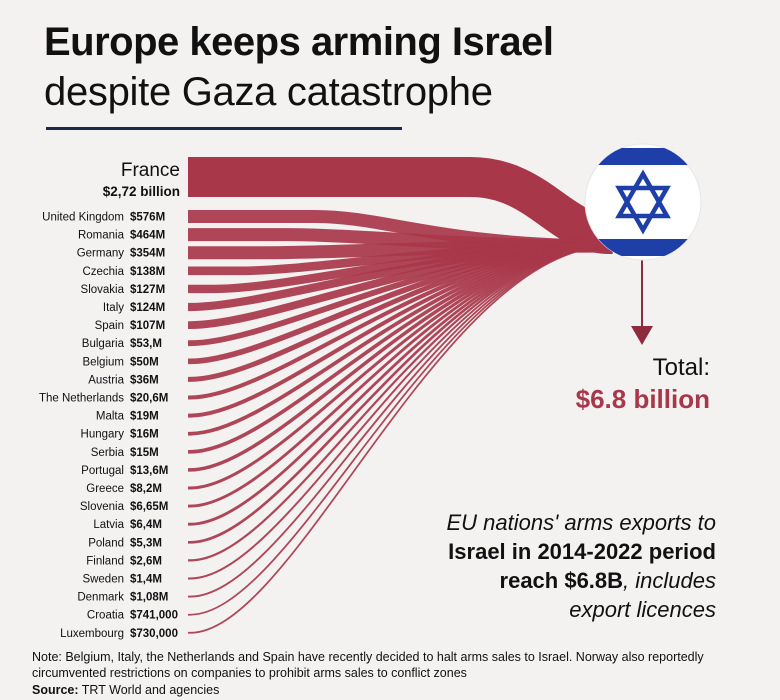 Image resolution: width=780 pixels, height=700 pixels. Describe the element at coordinates (144, 362) in the screenshot. I see `value-label: $50M` at that location.